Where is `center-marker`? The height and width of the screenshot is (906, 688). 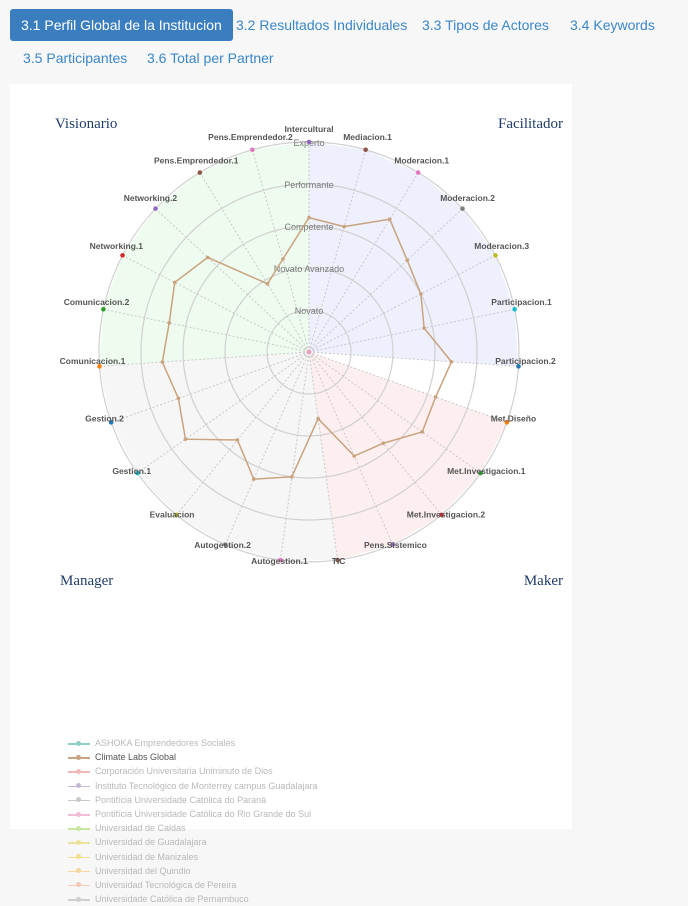
center-marker is located at coordinates (309, 352).